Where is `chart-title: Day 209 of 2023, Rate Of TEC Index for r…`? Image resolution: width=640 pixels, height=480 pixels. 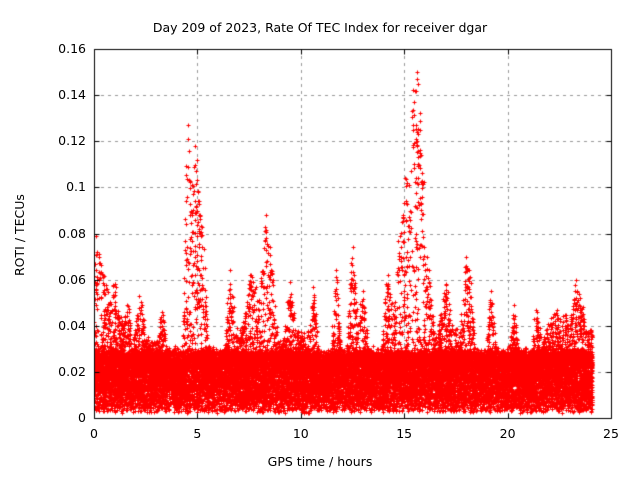 chart-title: Day 209 of 2023, Rate Of TEC Index for r… is located at coordinates (320, 27).